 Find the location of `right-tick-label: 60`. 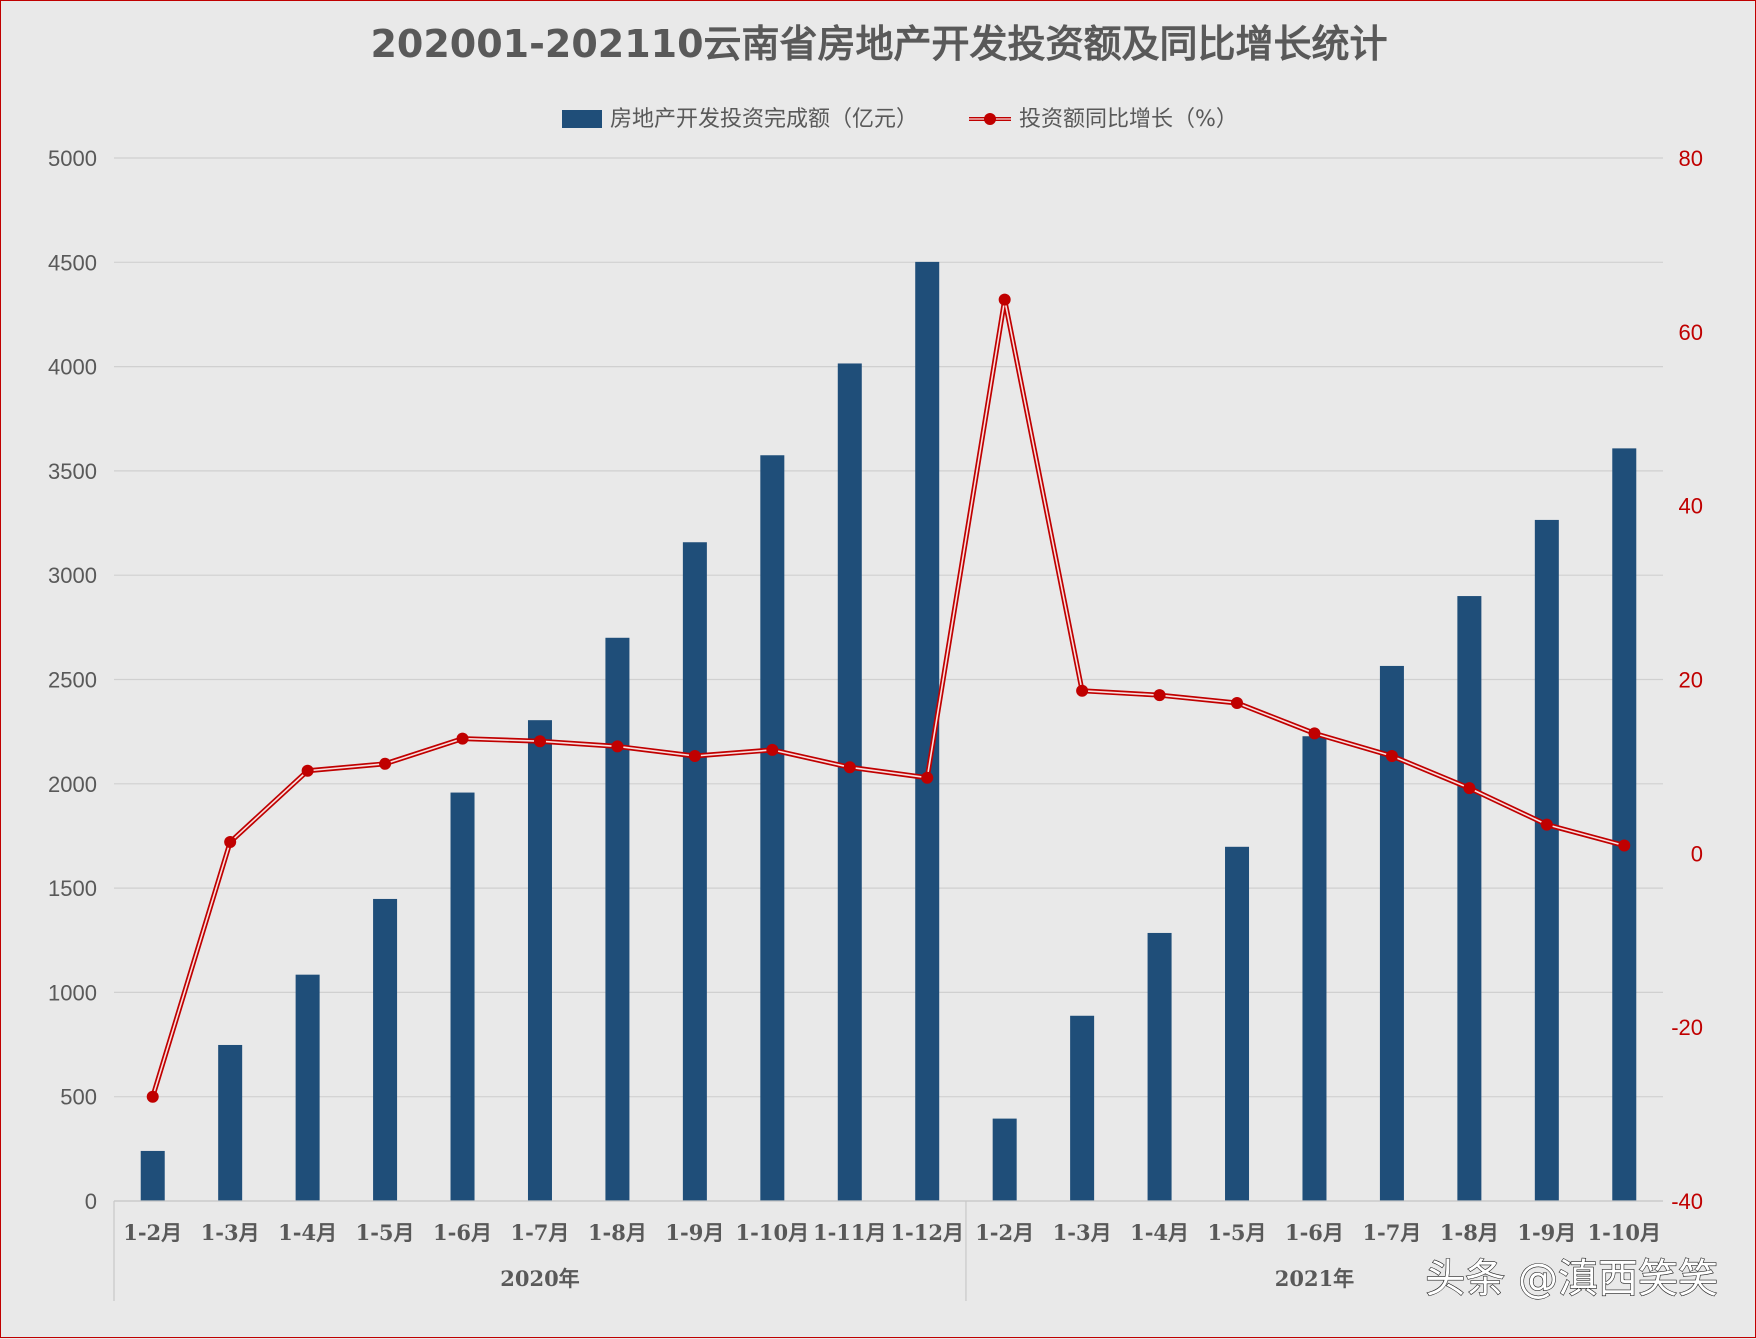

right-tick-label: 60 is located at coordinates (1691, 332).